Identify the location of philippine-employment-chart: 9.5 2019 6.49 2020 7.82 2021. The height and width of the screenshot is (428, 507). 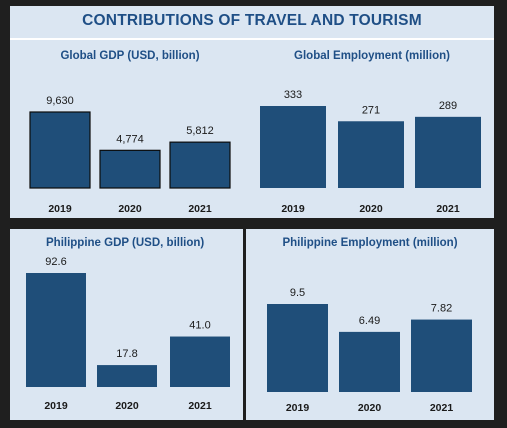
(369, 350).